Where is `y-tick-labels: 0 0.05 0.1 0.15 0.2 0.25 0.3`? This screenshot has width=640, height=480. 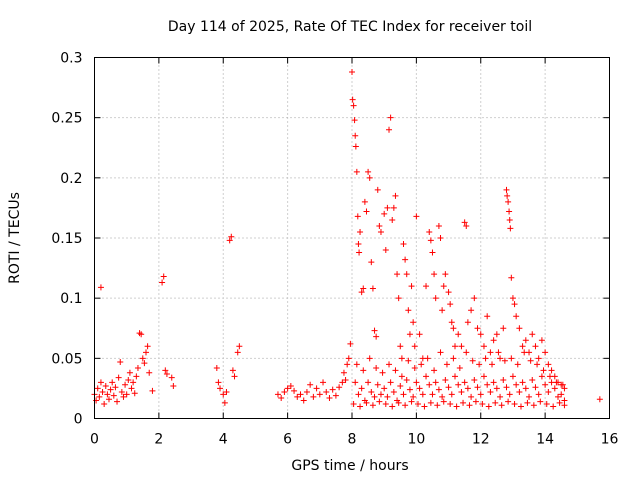 y-tick-labels: 0 0.05 0.1 0.15 0.2 0.25 0.3 is located at coordinates (66, 239).